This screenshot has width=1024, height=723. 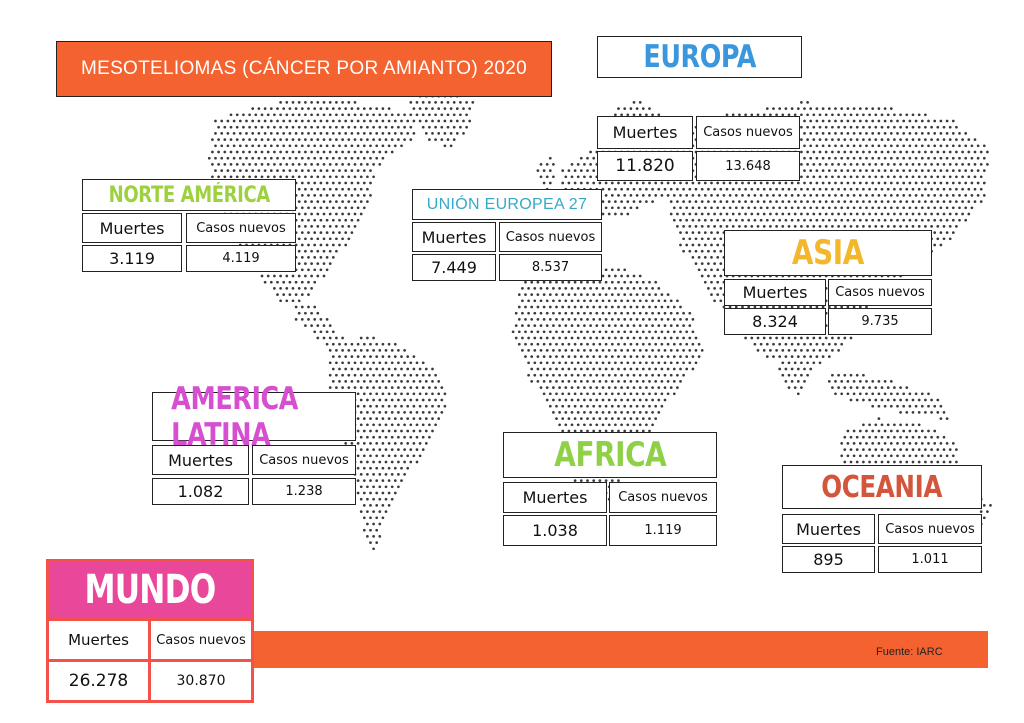 I want to click on region-name: AMERICA LATINA, so click(x=254, y=417).